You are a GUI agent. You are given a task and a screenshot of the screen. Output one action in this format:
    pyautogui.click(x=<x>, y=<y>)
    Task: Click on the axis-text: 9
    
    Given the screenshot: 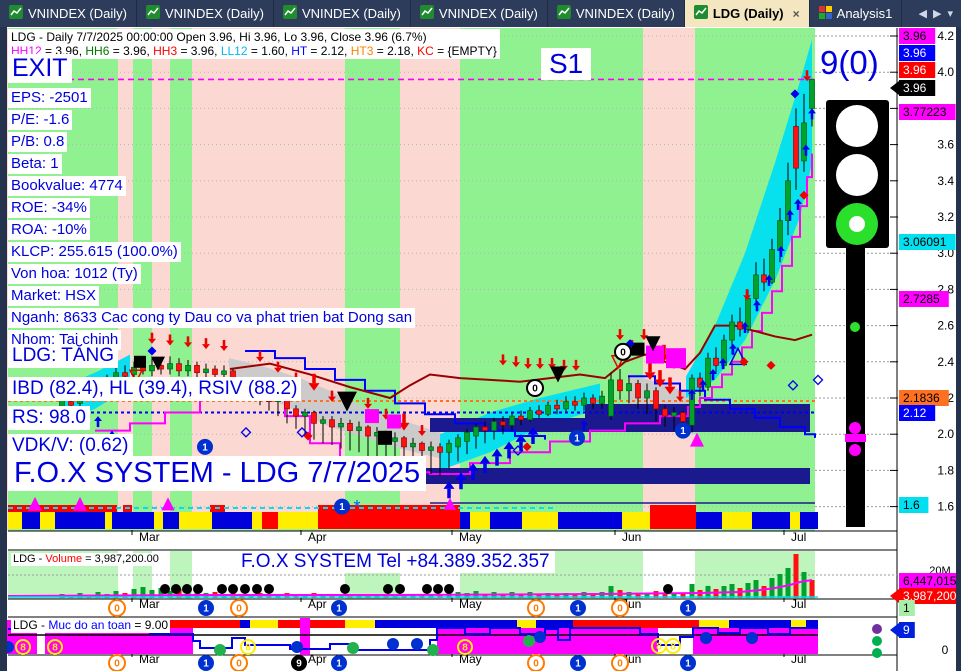 What is the action you would take?
    pyautogui.click(x=906, y=630)
    